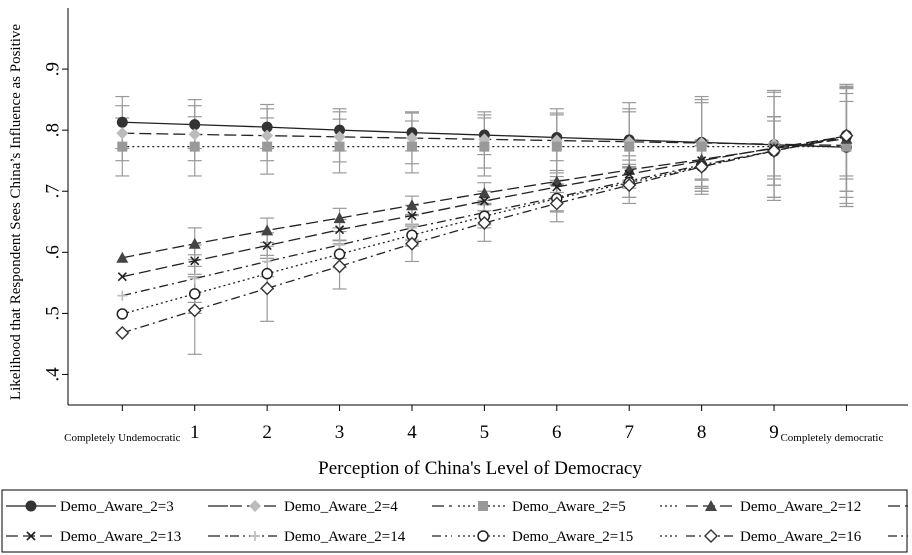 The image size is (912, 555). Describe the element at coordinates (195, 432) in the screenshot. I see `x-tick-label: 1` at that location.